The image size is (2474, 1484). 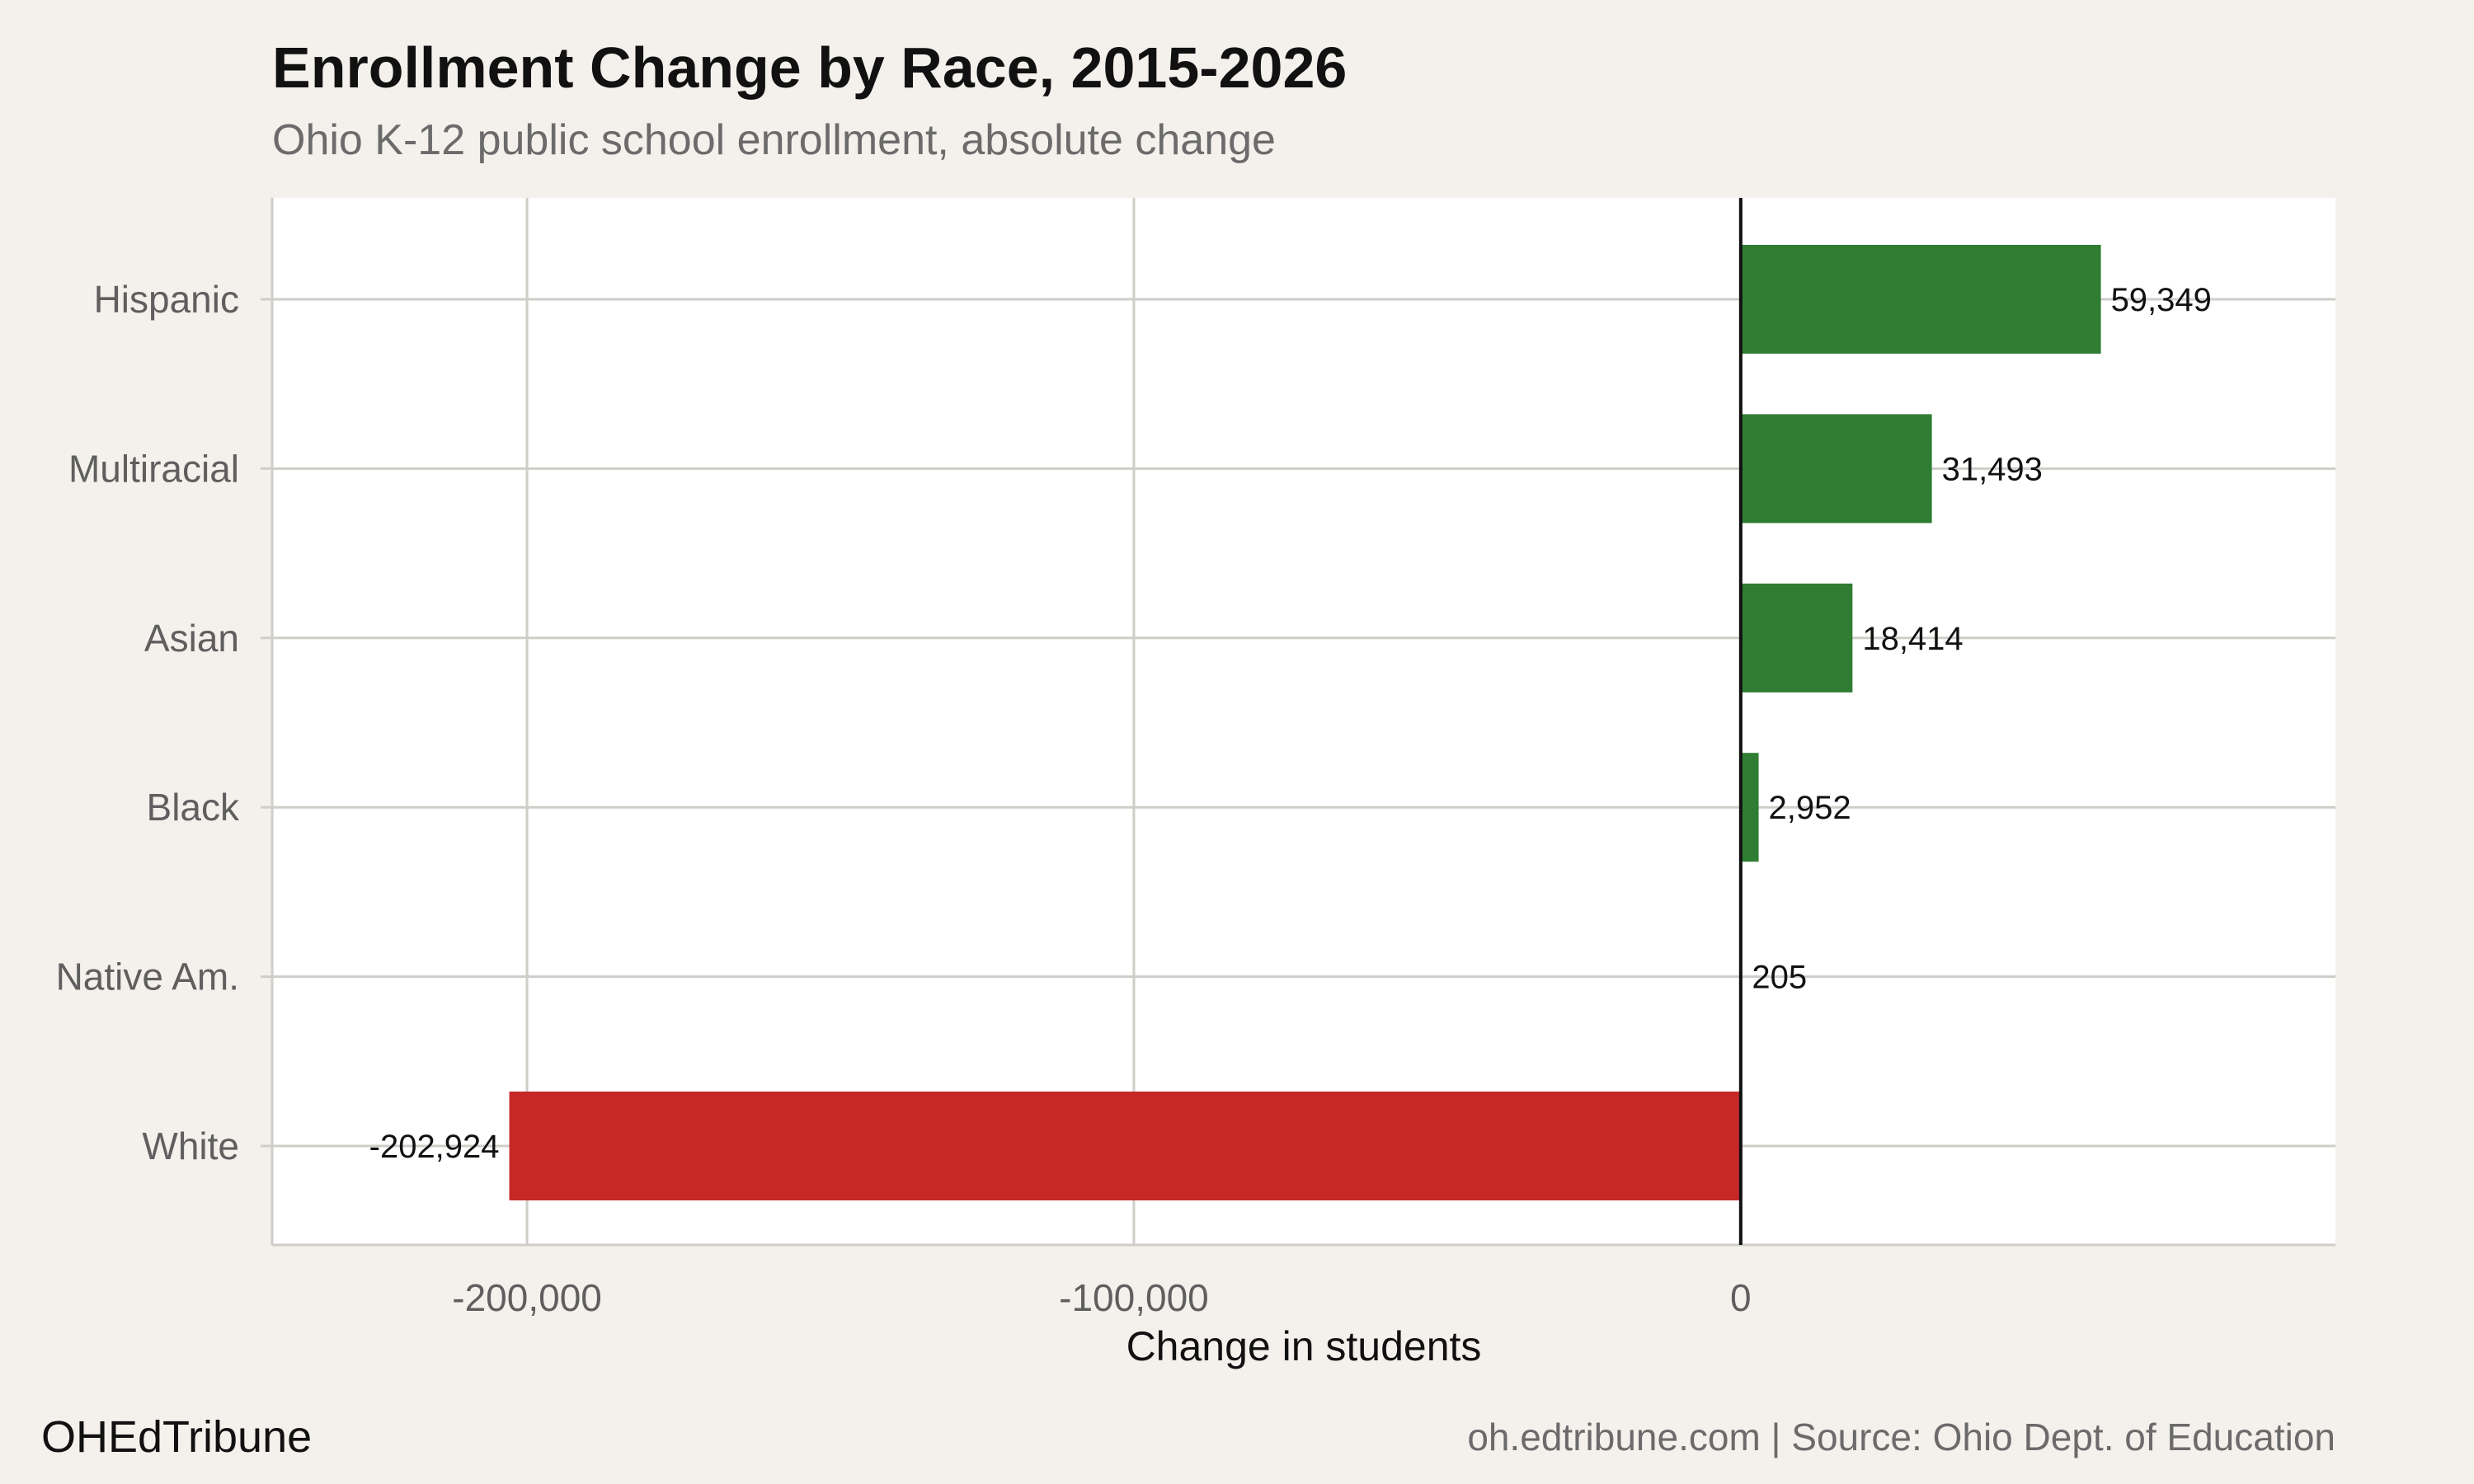 What do you see at coordinates (1125, 1146) in the screenshot?
I see `bar-white` at bounding box center [1125, 1146].